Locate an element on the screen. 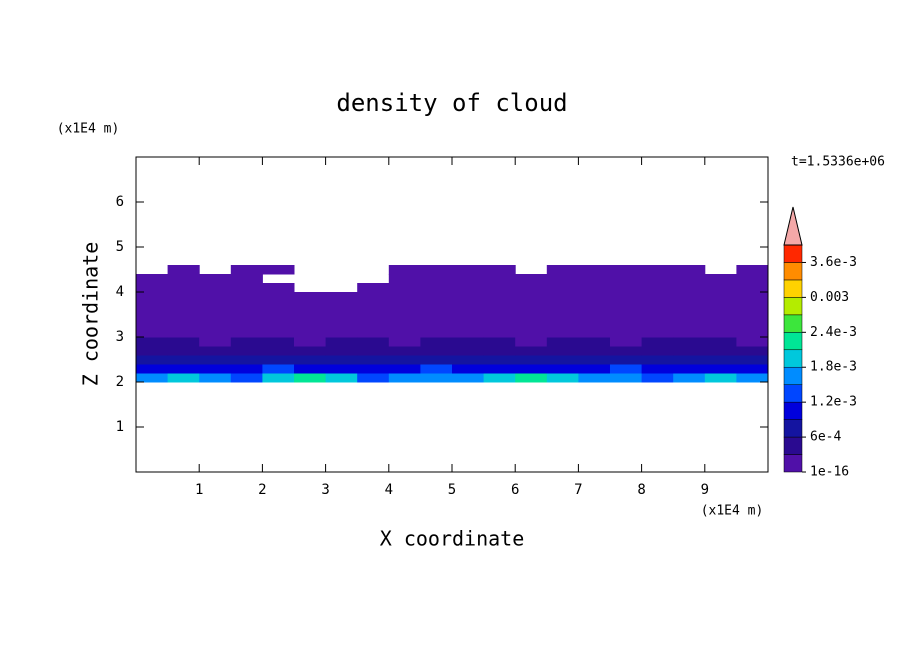 The image size is (904, 658). colorbar-label: 0.003 is located at coordinates (829, 297).